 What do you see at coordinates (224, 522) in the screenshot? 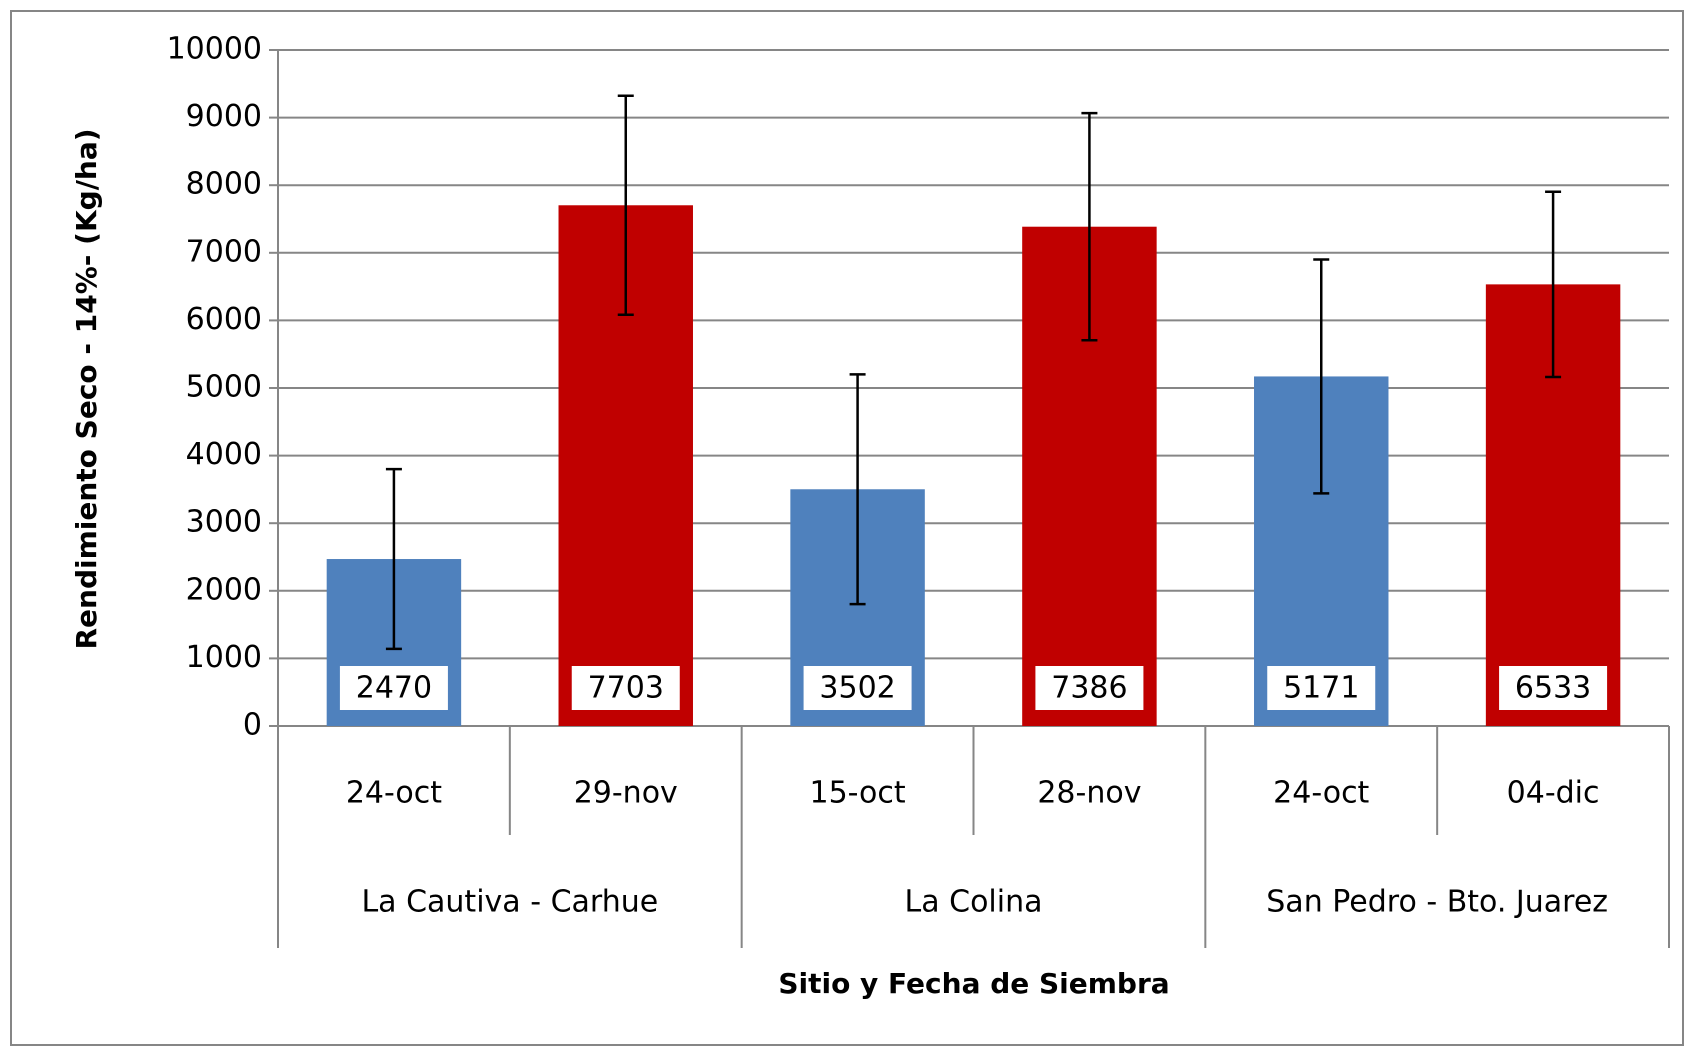
I see `y-tick-label: 3000` at bounding box center [224, 522].